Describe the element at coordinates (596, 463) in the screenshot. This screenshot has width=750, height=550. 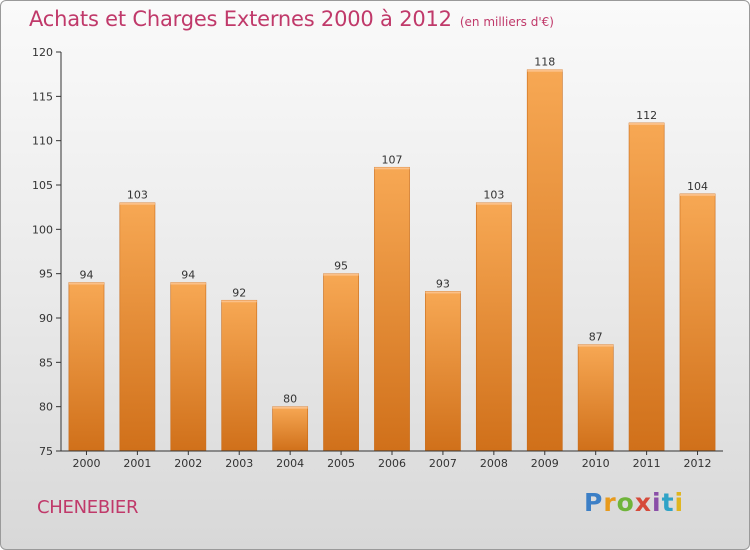
I see `x-tick-label: 2010` at that location.